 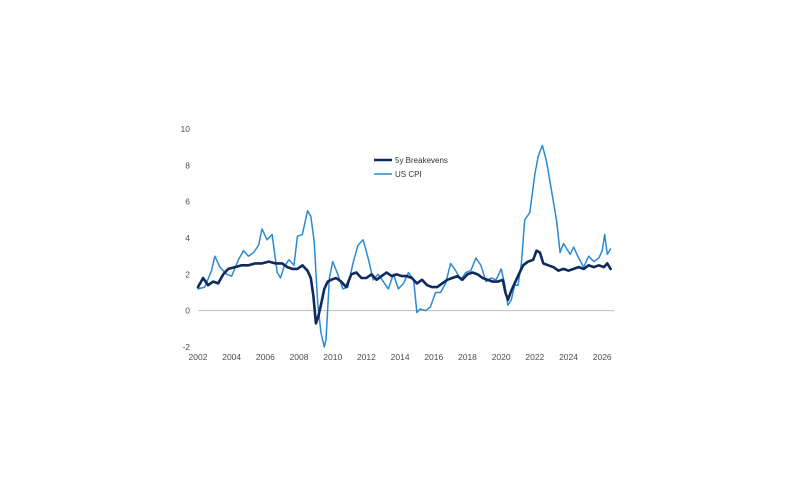 I want to click on legend-label: US CPI, so click(x=408, y=174).